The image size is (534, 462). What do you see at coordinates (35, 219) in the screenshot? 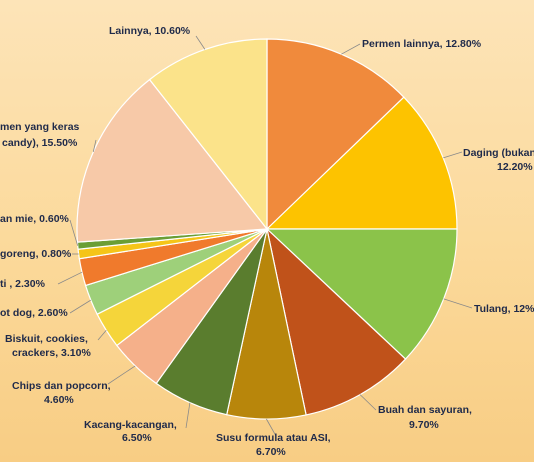
I see `label-mie: an mie, 0.60%` at bounding box center [35, 219].